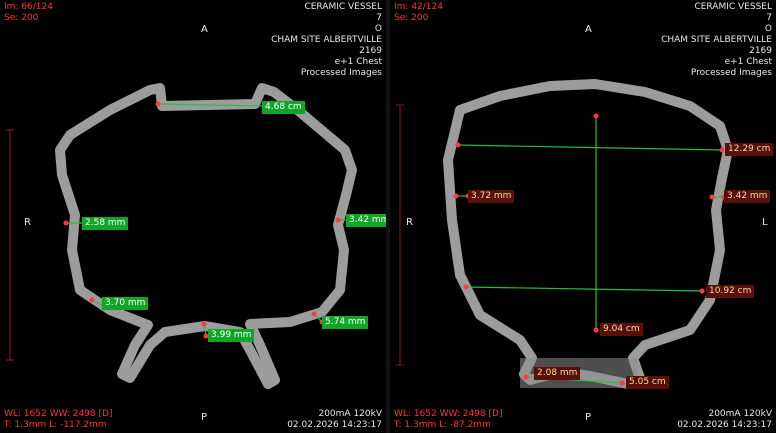  I want to click on measurement-label: 2.58 mm, so click(105, 223).